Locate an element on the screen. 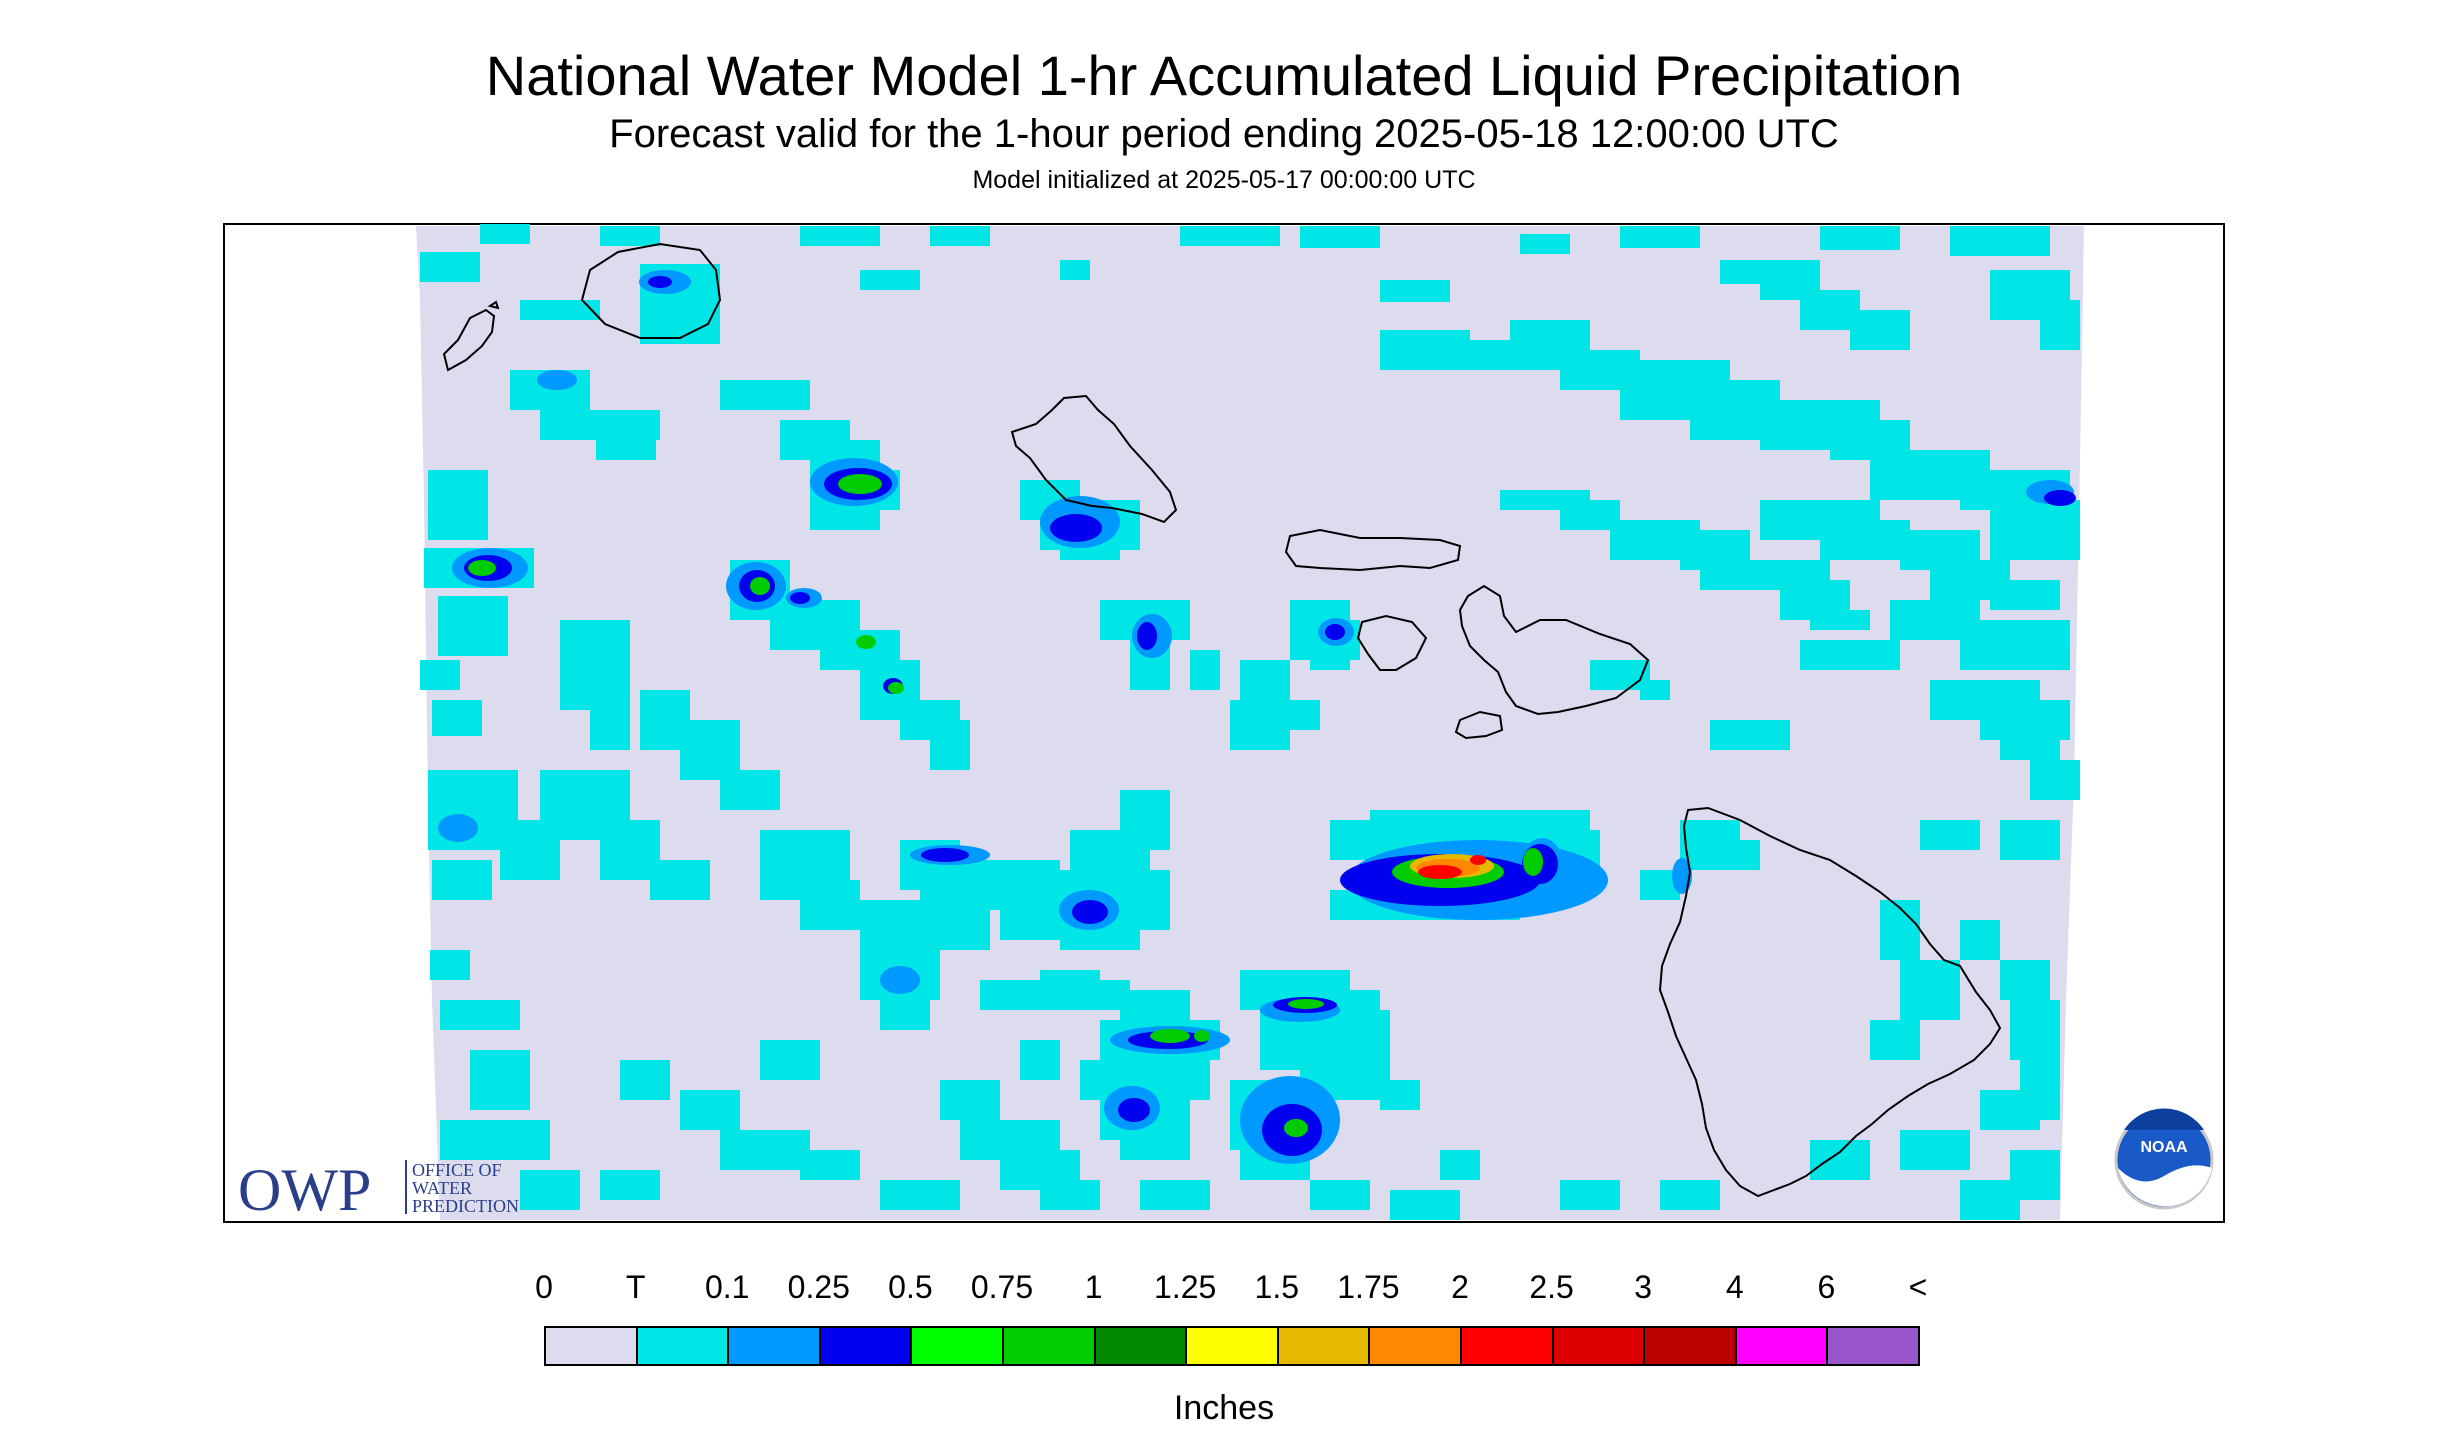  legend-unit: Inches is located at coordinates (1224, 1408).